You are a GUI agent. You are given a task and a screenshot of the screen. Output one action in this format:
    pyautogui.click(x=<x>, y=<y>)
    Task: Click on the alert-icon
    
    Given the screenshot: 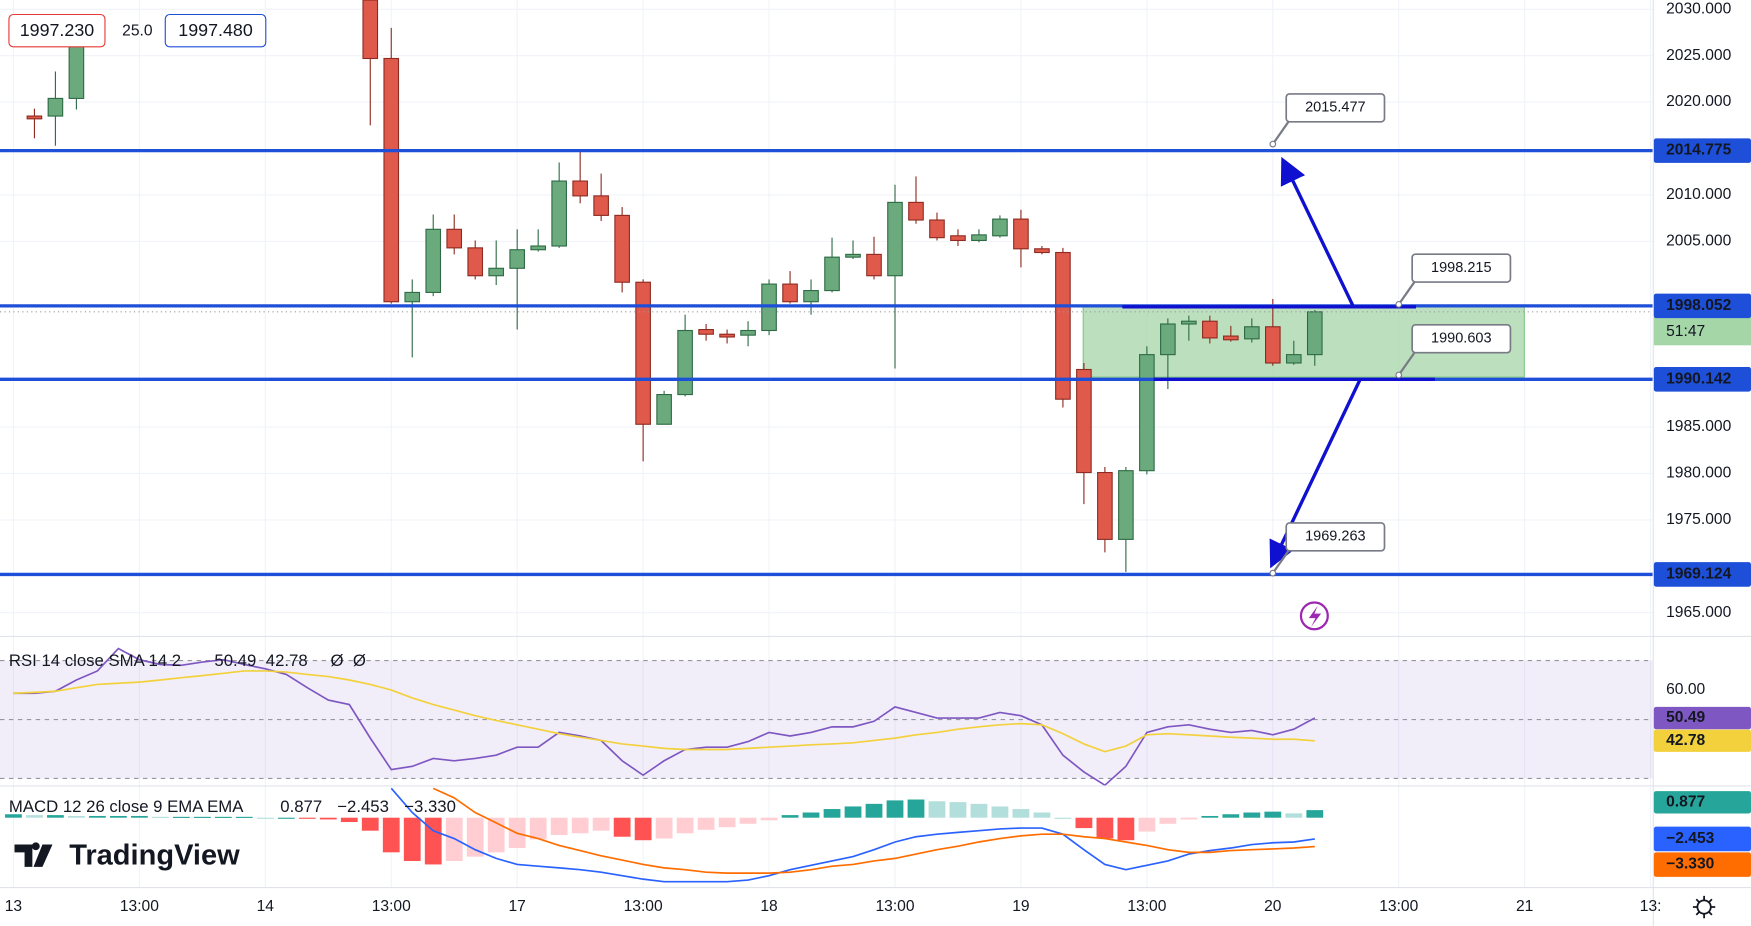 What is the action you would take?
    pyautogui.click(x=1314, y=616)
    